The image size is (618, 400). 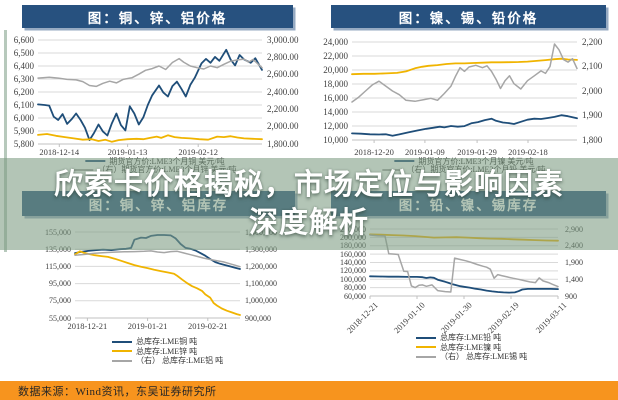 What do you see at coordinates (157, 259) in the screenshot?
I see `series-line-lme-aluminum-stock-right` at bounding box center [157, 259].